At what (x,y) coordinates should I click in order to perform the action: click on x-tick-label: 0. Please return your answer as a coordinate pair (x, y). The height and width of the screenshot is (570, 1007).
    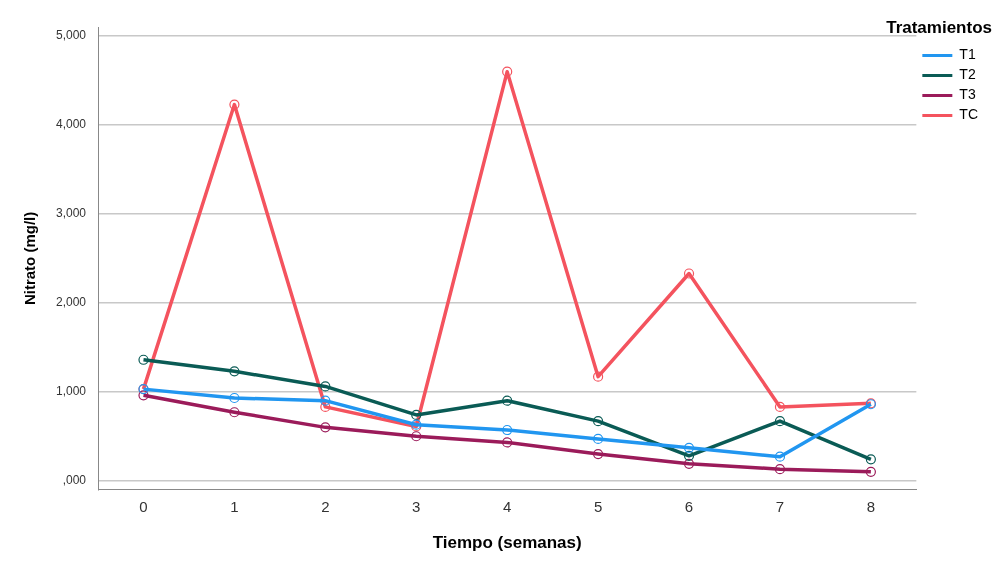
    Looking at the image, I should click on (143, 506).